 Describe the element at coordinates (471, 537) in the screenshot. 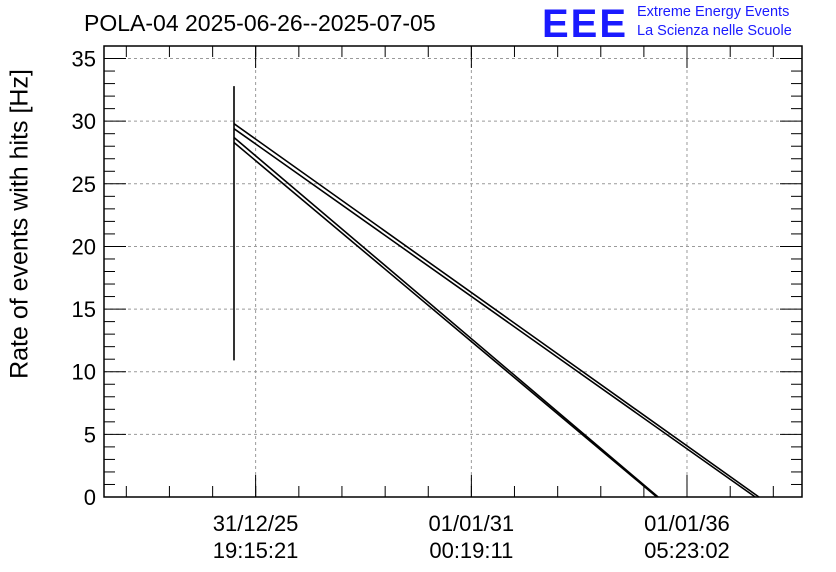

I see `x-tick-label: 01/01/31 00:19:11` at that location.